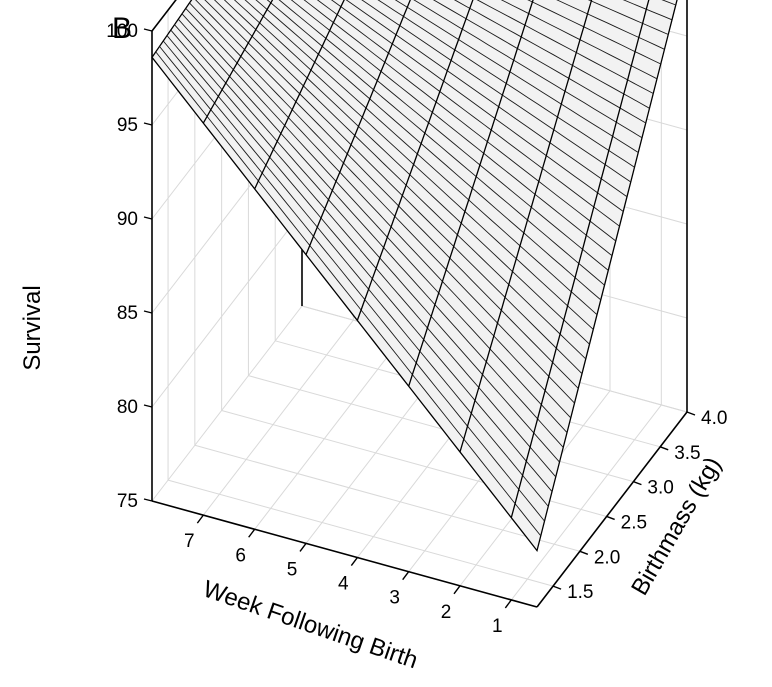 The image size is (772, 687). I want to click on z-tick-label: 75, so click(127, 501).